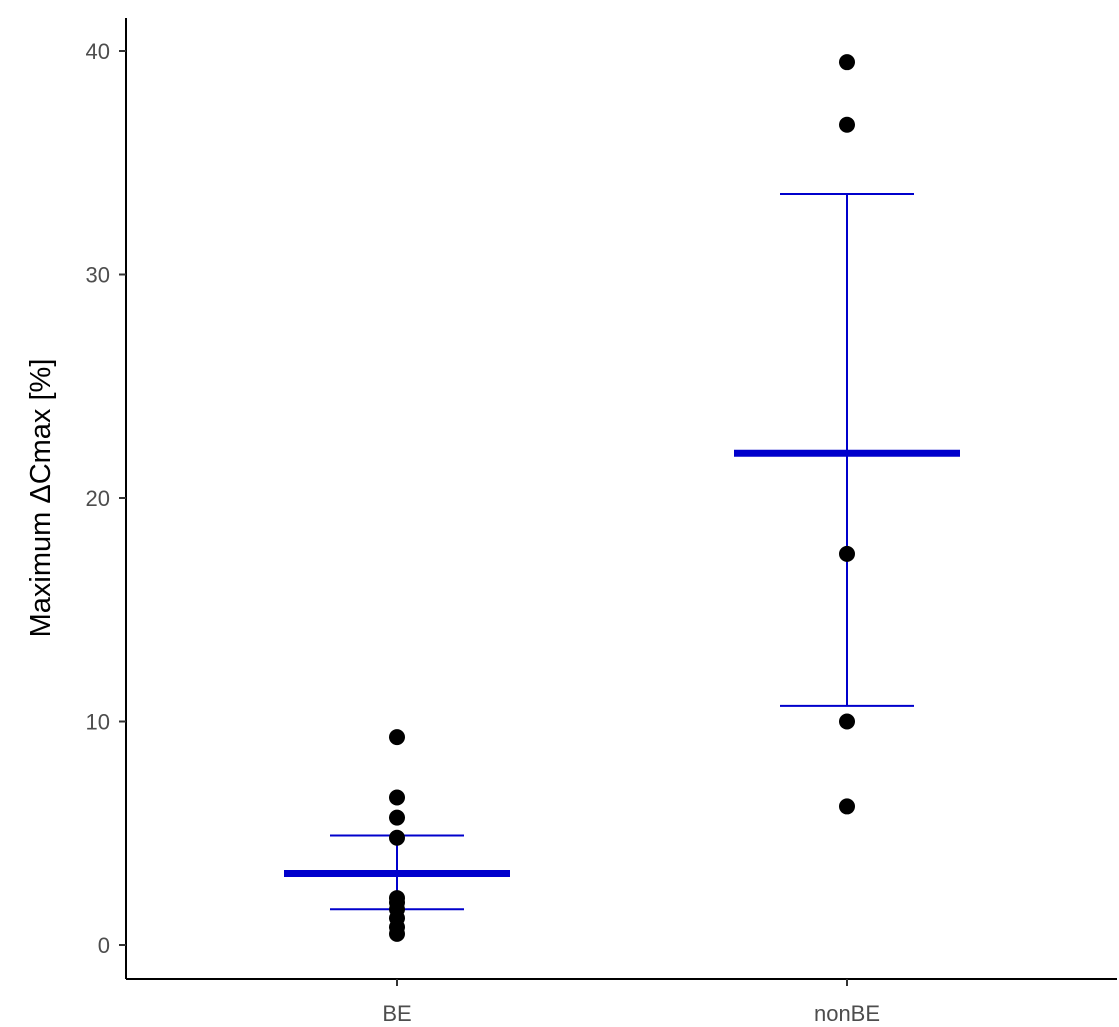  What do you see at coordinates (847, 450) in the screenshot?
I see `summary-nonBE` at bounding box center [847, 450].